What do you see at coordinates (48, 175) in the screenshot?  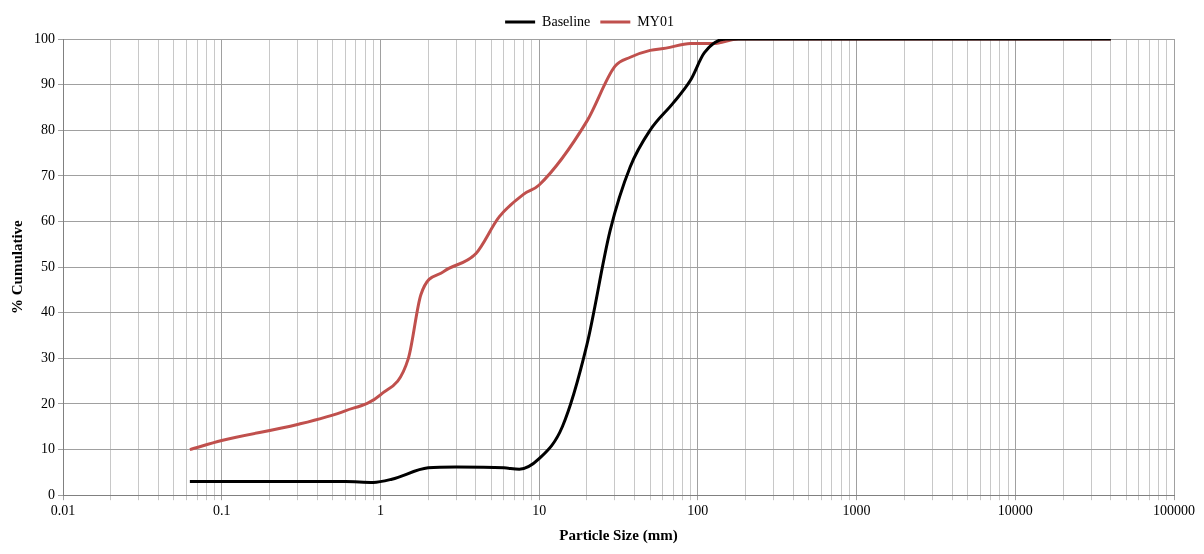 I see `y-tick-label: 70` at bounding box center [48, 175].